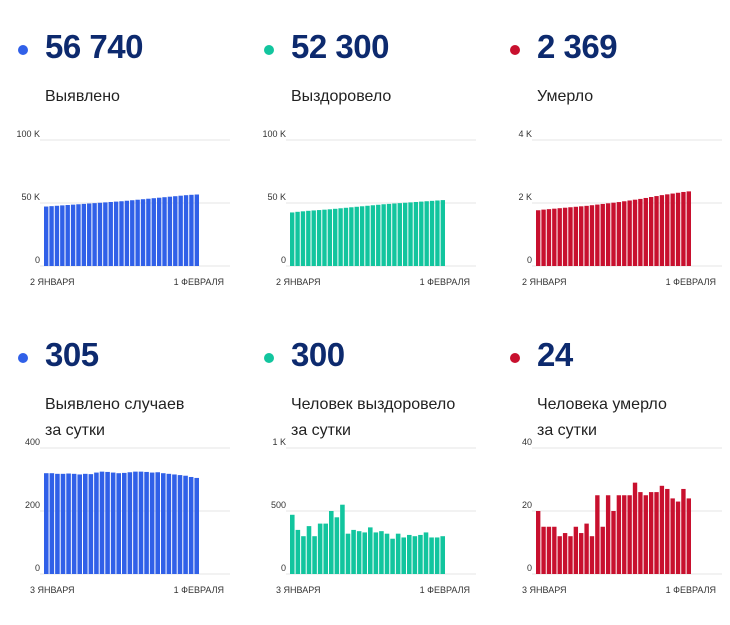 The image size is (730, 625). I want to click on panel-label-line-2: за сутки, so click(321, 430).